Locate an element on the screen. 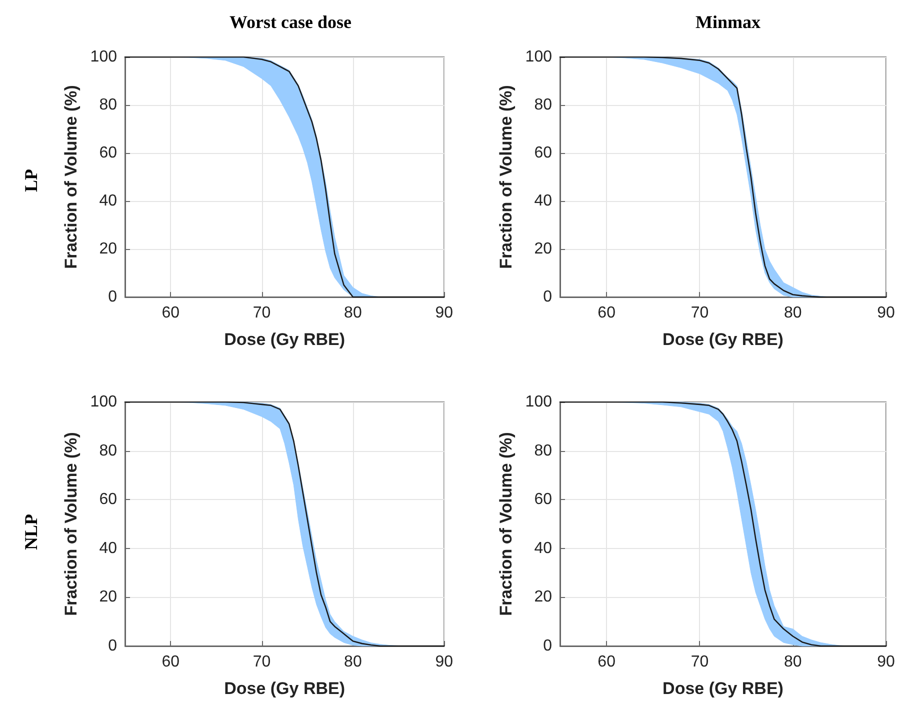  chart-title: Minmax is located at coordinates (728, 22).